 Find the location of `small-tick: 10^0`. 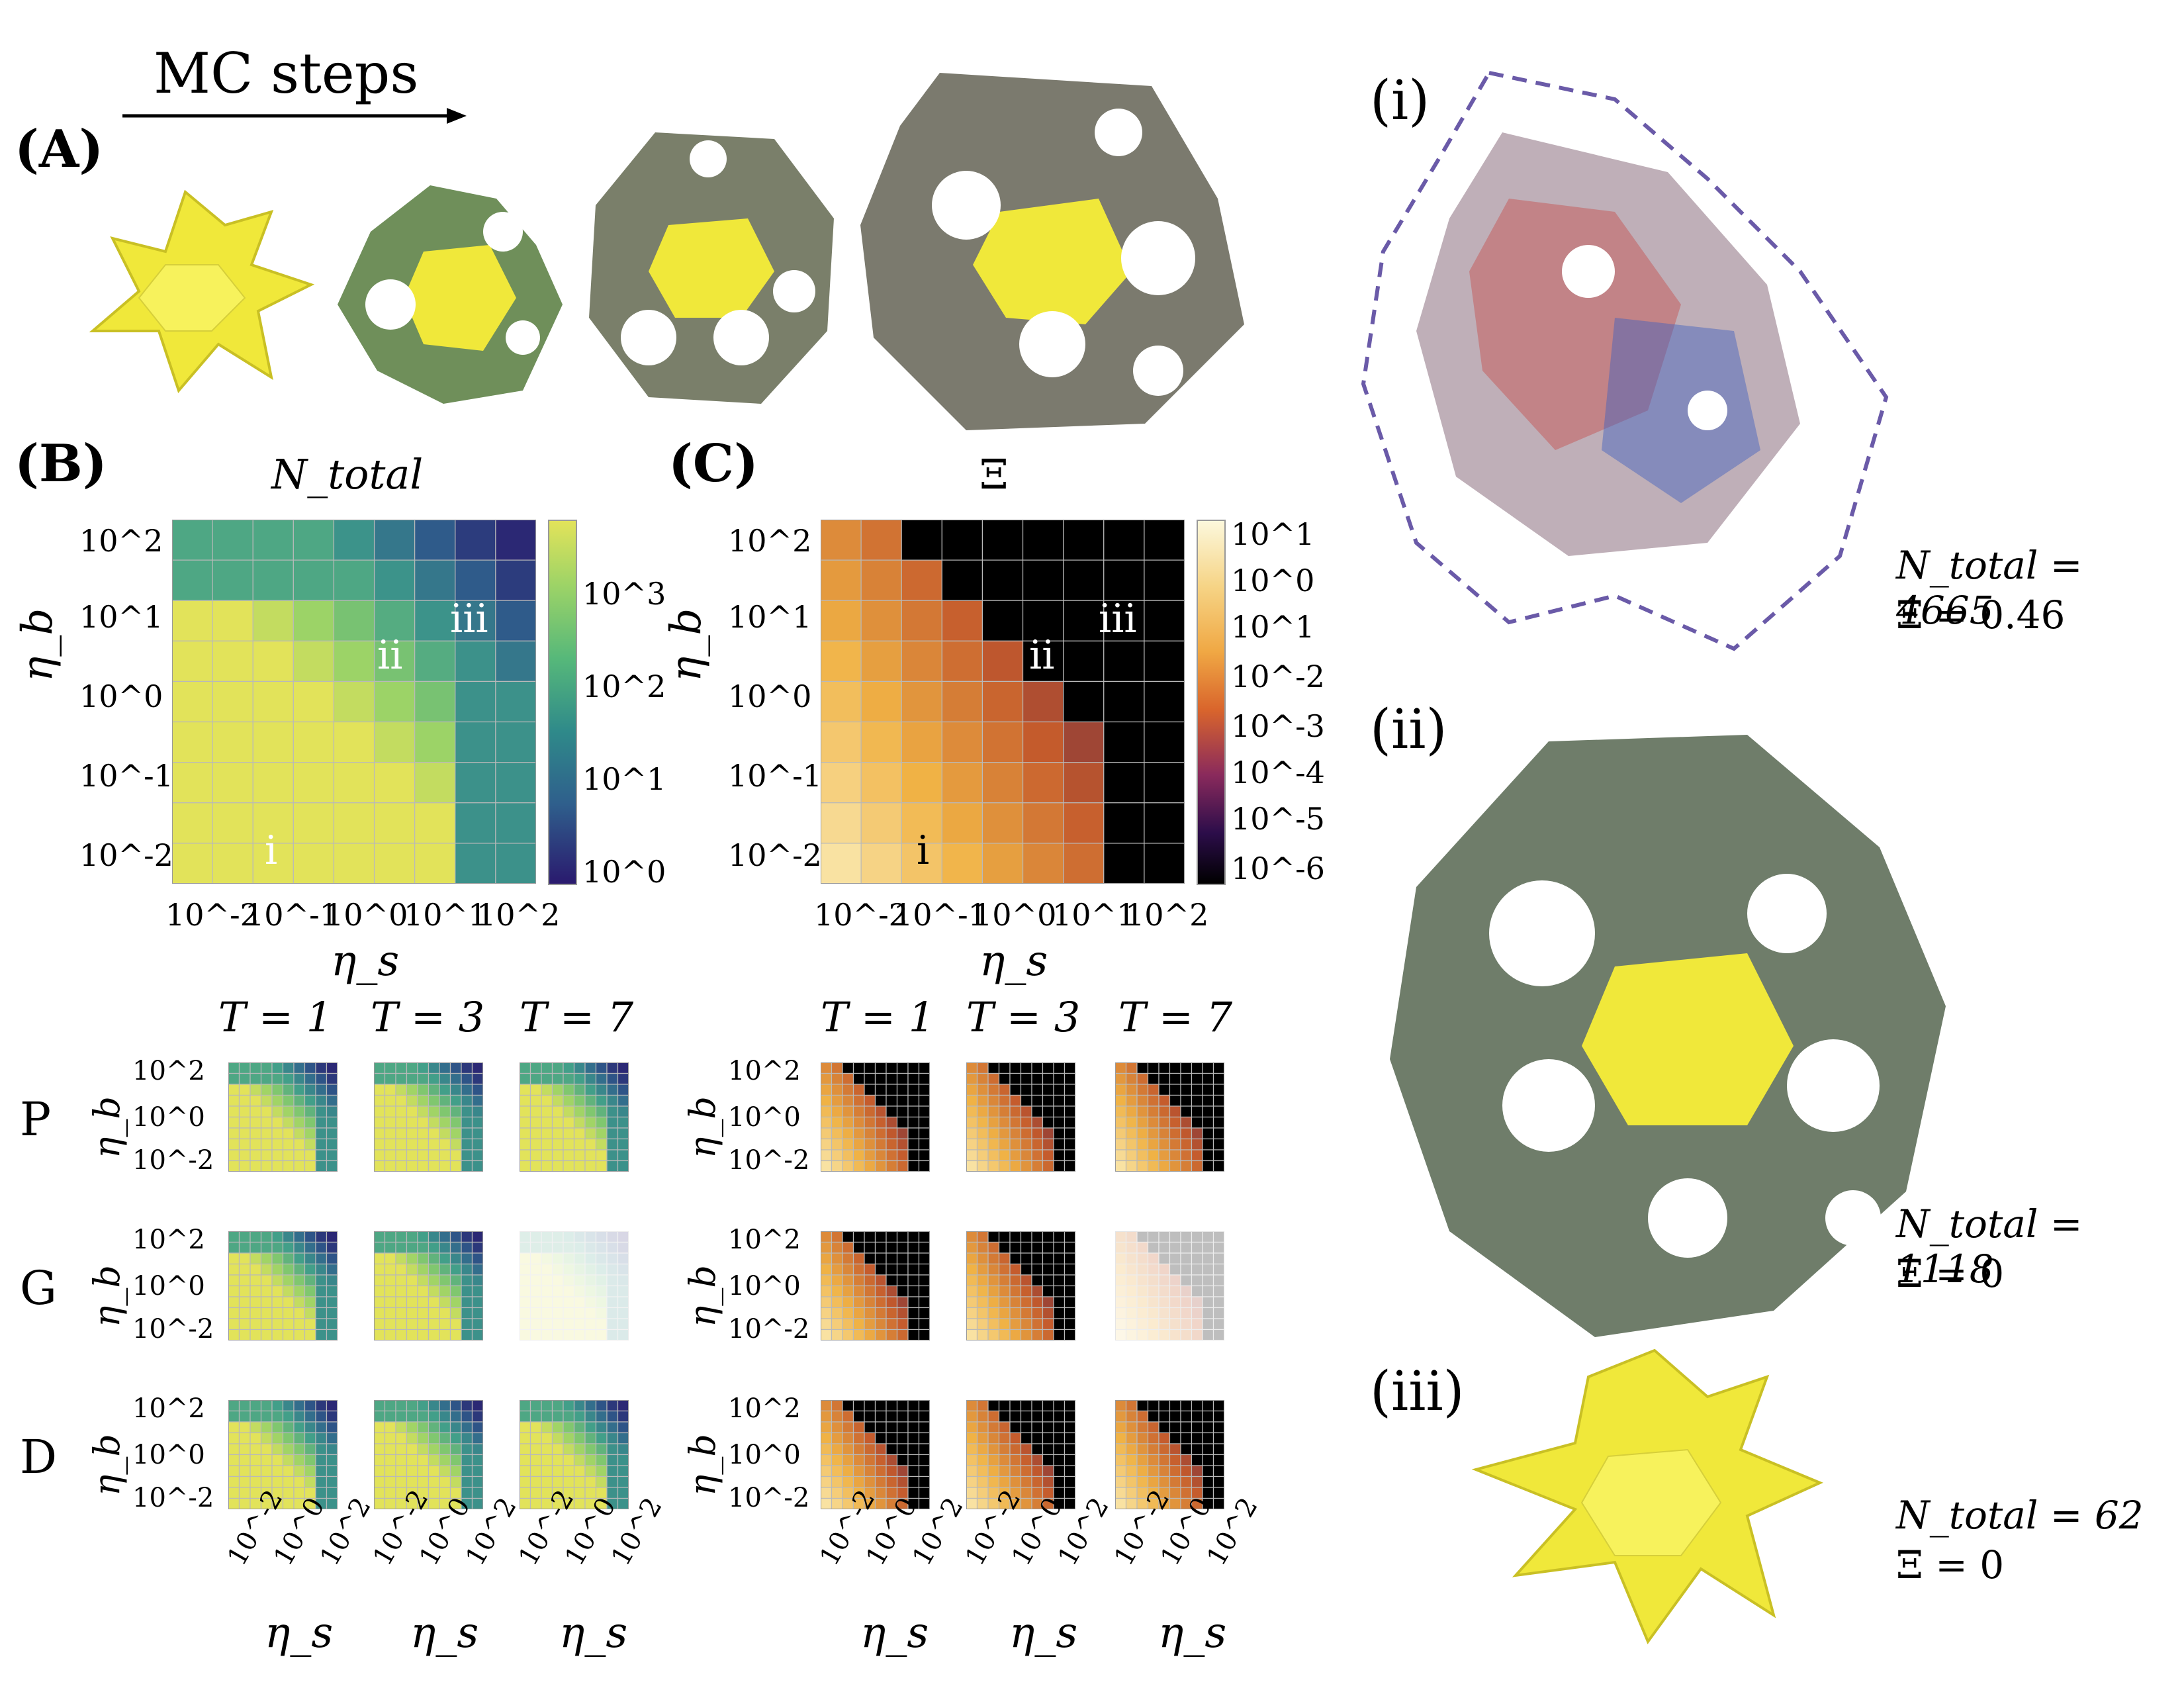

small-tick: 10^0 is located at coordinates (168, 1117).